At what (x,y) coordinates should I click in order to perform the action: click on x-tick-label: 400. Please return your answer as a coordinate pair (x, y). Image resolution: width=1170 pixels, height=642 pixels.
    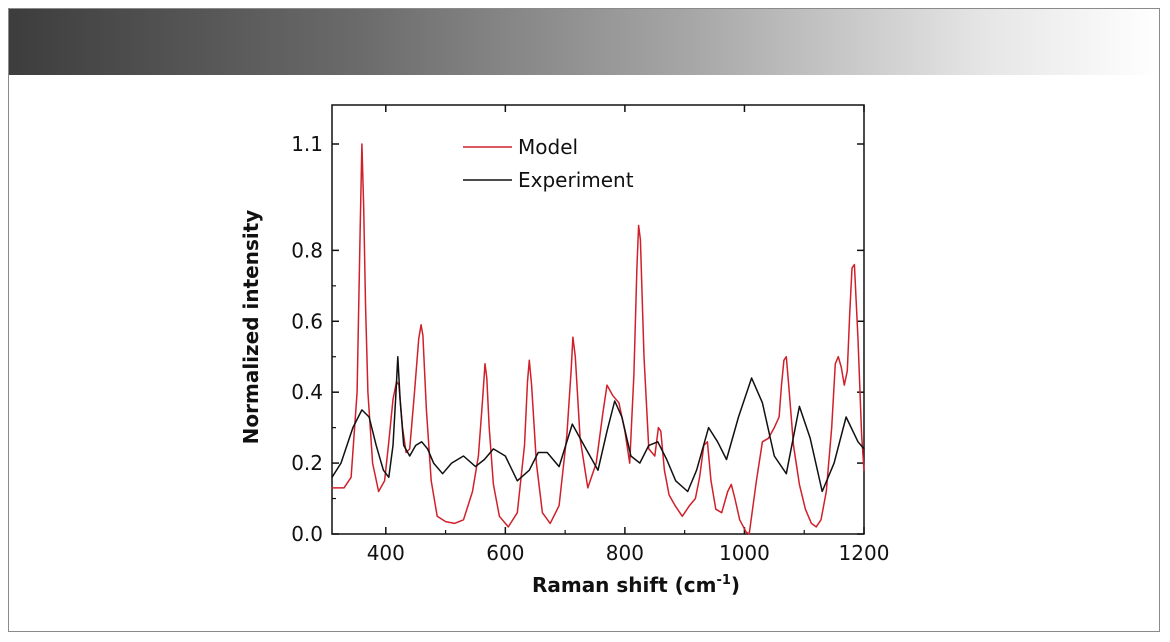
    Looking at the image, I should click on (386, 553).